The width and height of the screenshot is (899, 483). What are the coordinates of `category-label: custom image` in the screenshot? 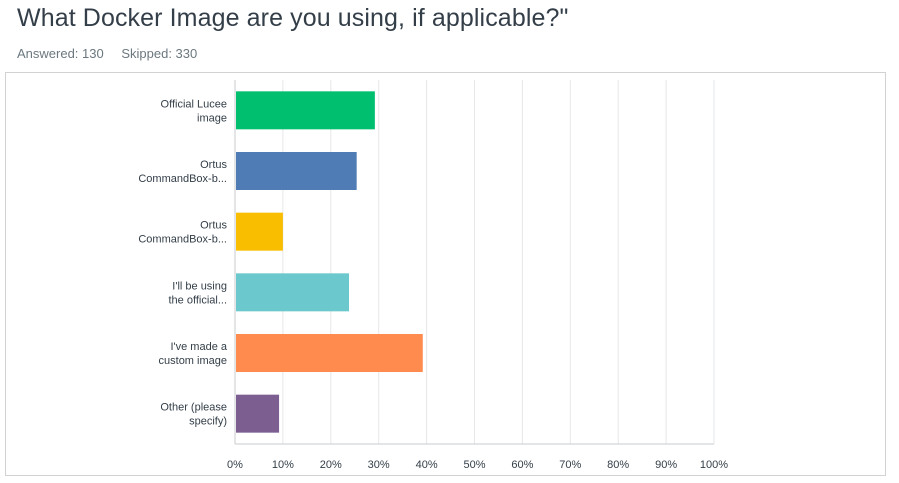 It's located at (193, 361).